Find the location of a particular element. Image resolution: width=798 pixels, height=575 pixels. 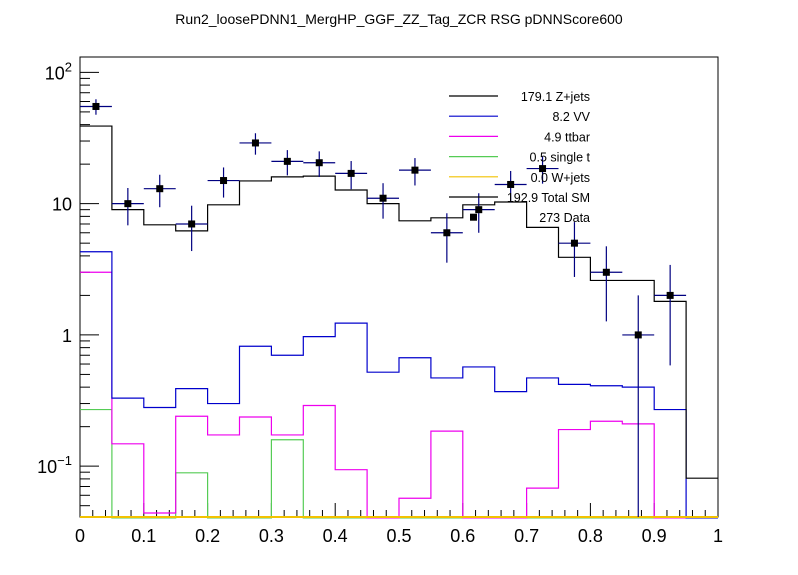

x-tick-label: 0.2 is located at coordinates (207, 536).